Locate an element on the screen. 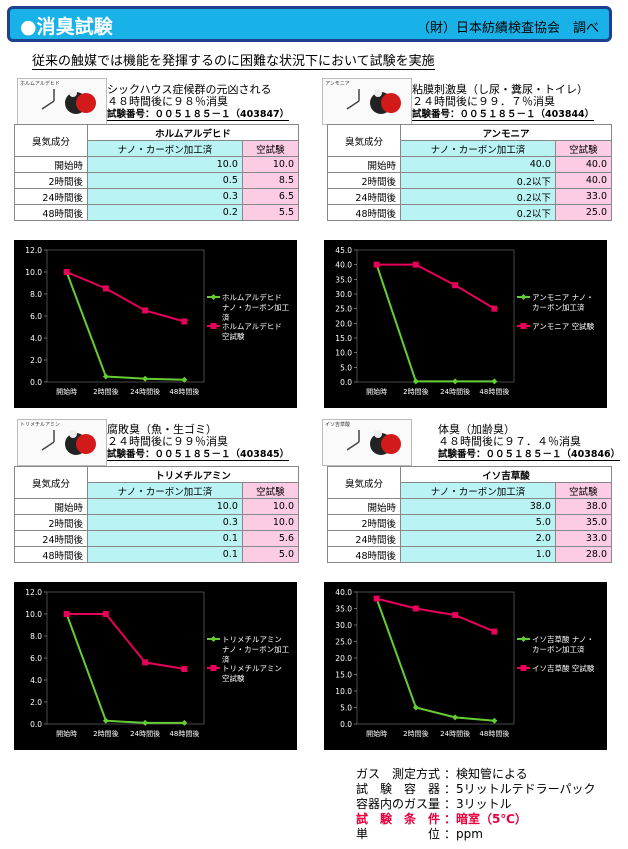 The image size is (628, 849). blank-value: 40.0 is located at coordinates (583, 180).